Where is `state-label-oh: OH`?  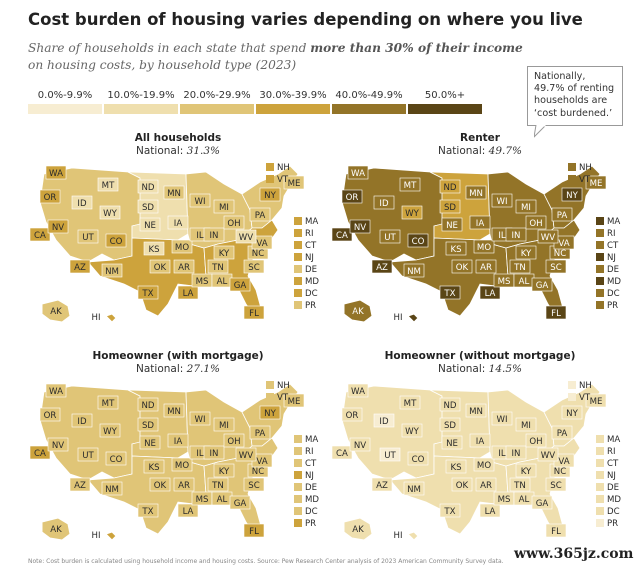 state-label-oh: OH is located at coordinates (535, 224).